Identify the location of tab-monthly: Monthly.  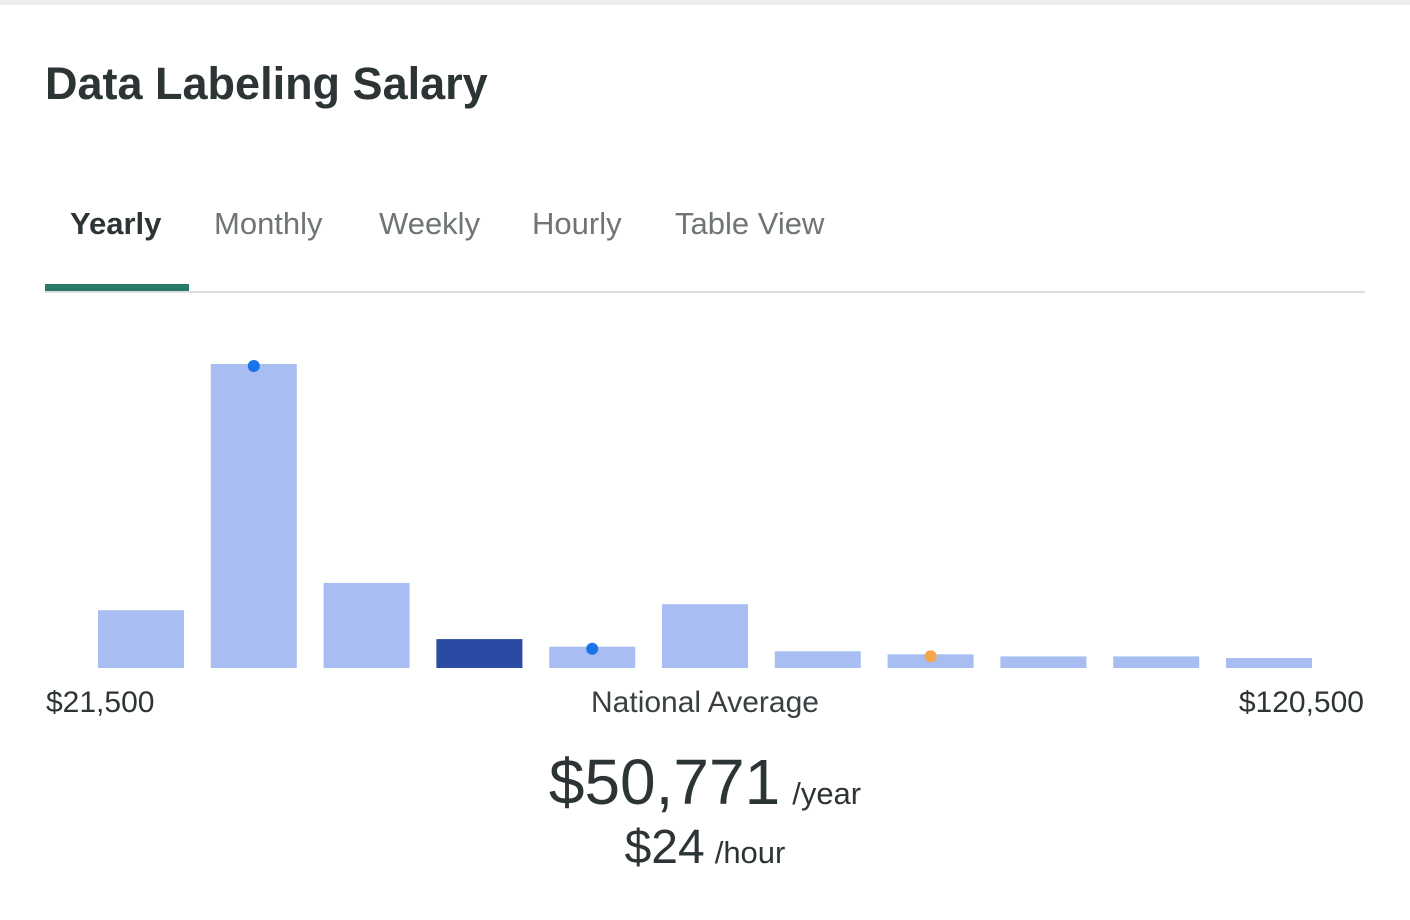
(268, 223).